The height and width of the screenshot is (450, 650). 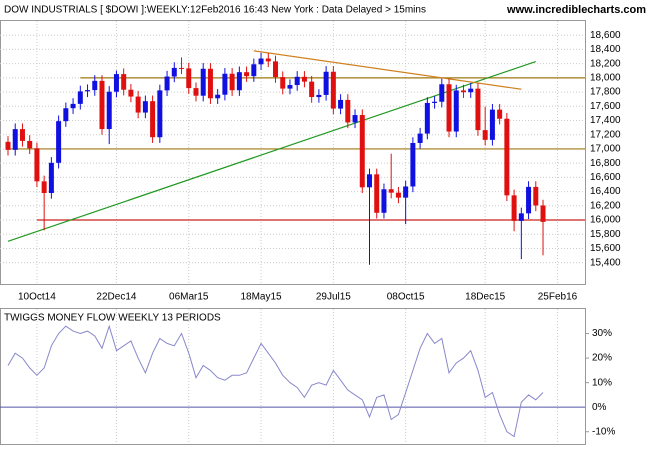 What do you see at coordinates (605, 63) in the screenshot?
I see `y-tick-label: 18,200` at bounding box center [605, 63].